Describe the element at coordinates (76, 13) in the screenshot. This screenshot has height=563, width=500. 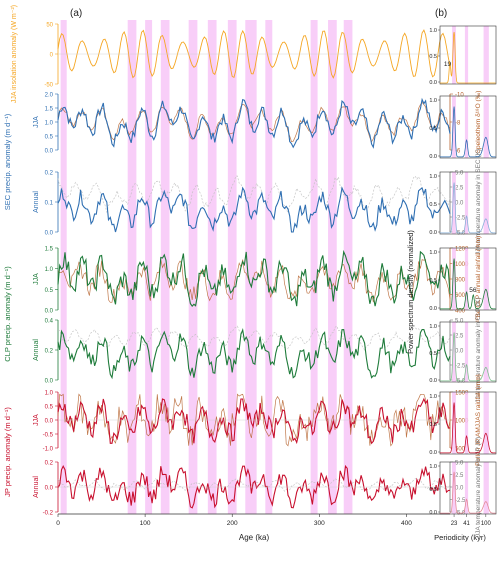
I see `panel-a-label: (a)` at that location.